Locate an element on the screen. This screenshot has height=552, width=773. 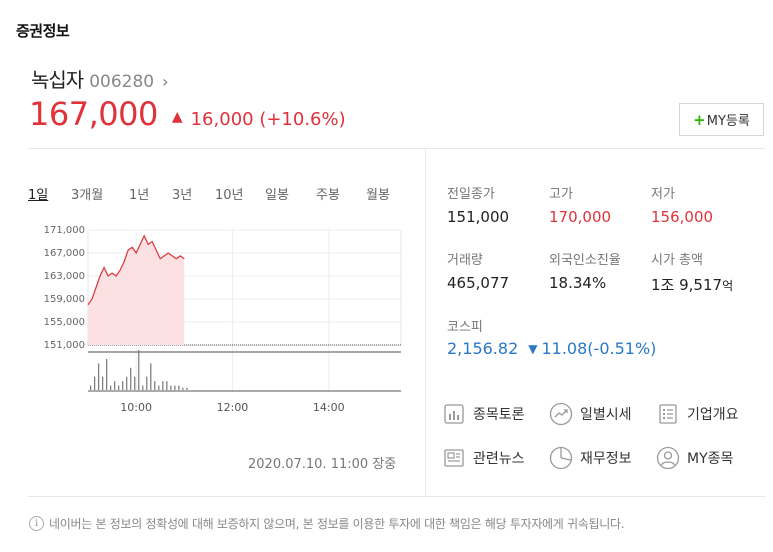
tab-3y: 3년 is located at coordinates (182, 195).